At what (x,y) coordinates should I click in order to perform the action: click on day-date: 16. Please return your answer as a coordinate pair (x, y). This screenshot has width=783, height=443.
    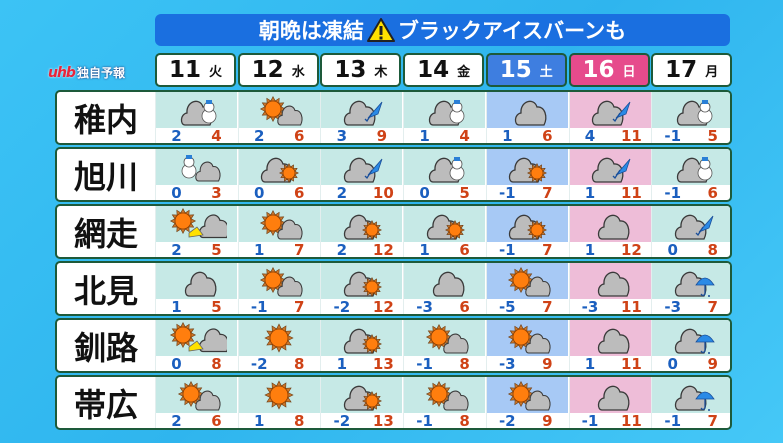
    Looking at the image, I should click on (598, 70).